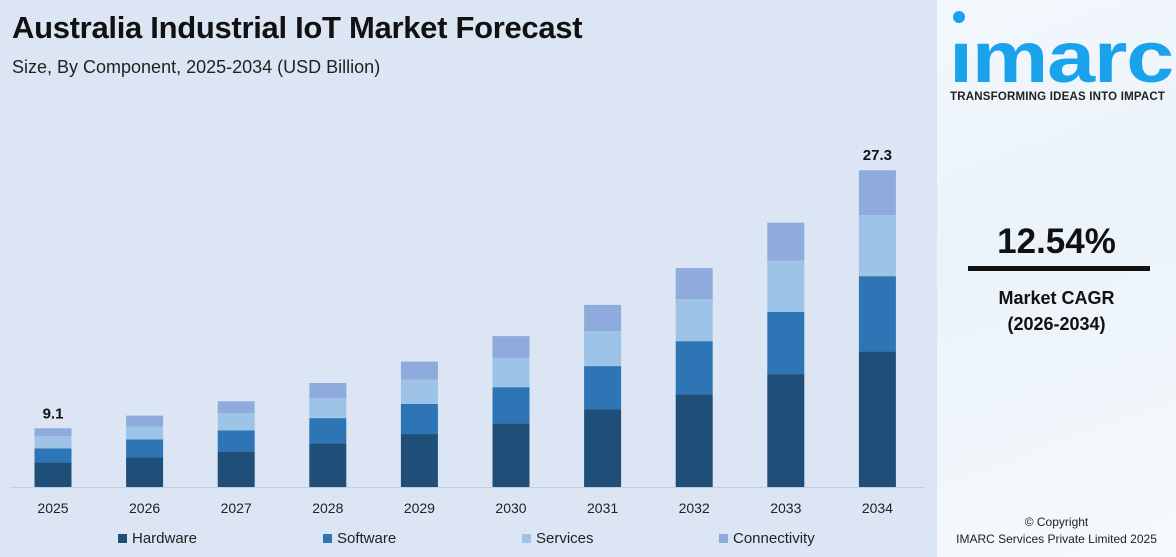 This screenshot has height=557, width=1176. Describe the element at coordinates (1056, 539) in the screenshot. I see `copyright-company: IMARC Services Private Limited 2025` at that location.